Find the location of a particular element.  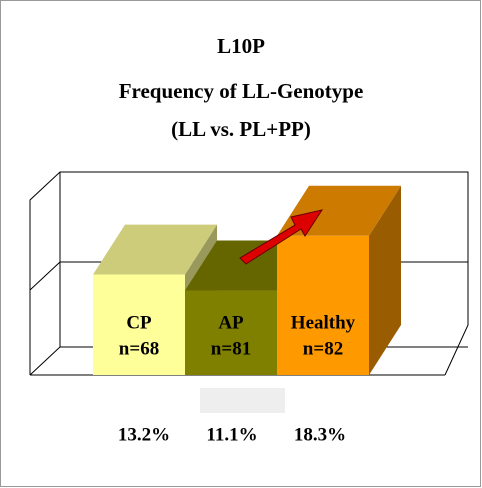

chart-title: (LL vs. PL+PP) is located at coordinates (241, 129).